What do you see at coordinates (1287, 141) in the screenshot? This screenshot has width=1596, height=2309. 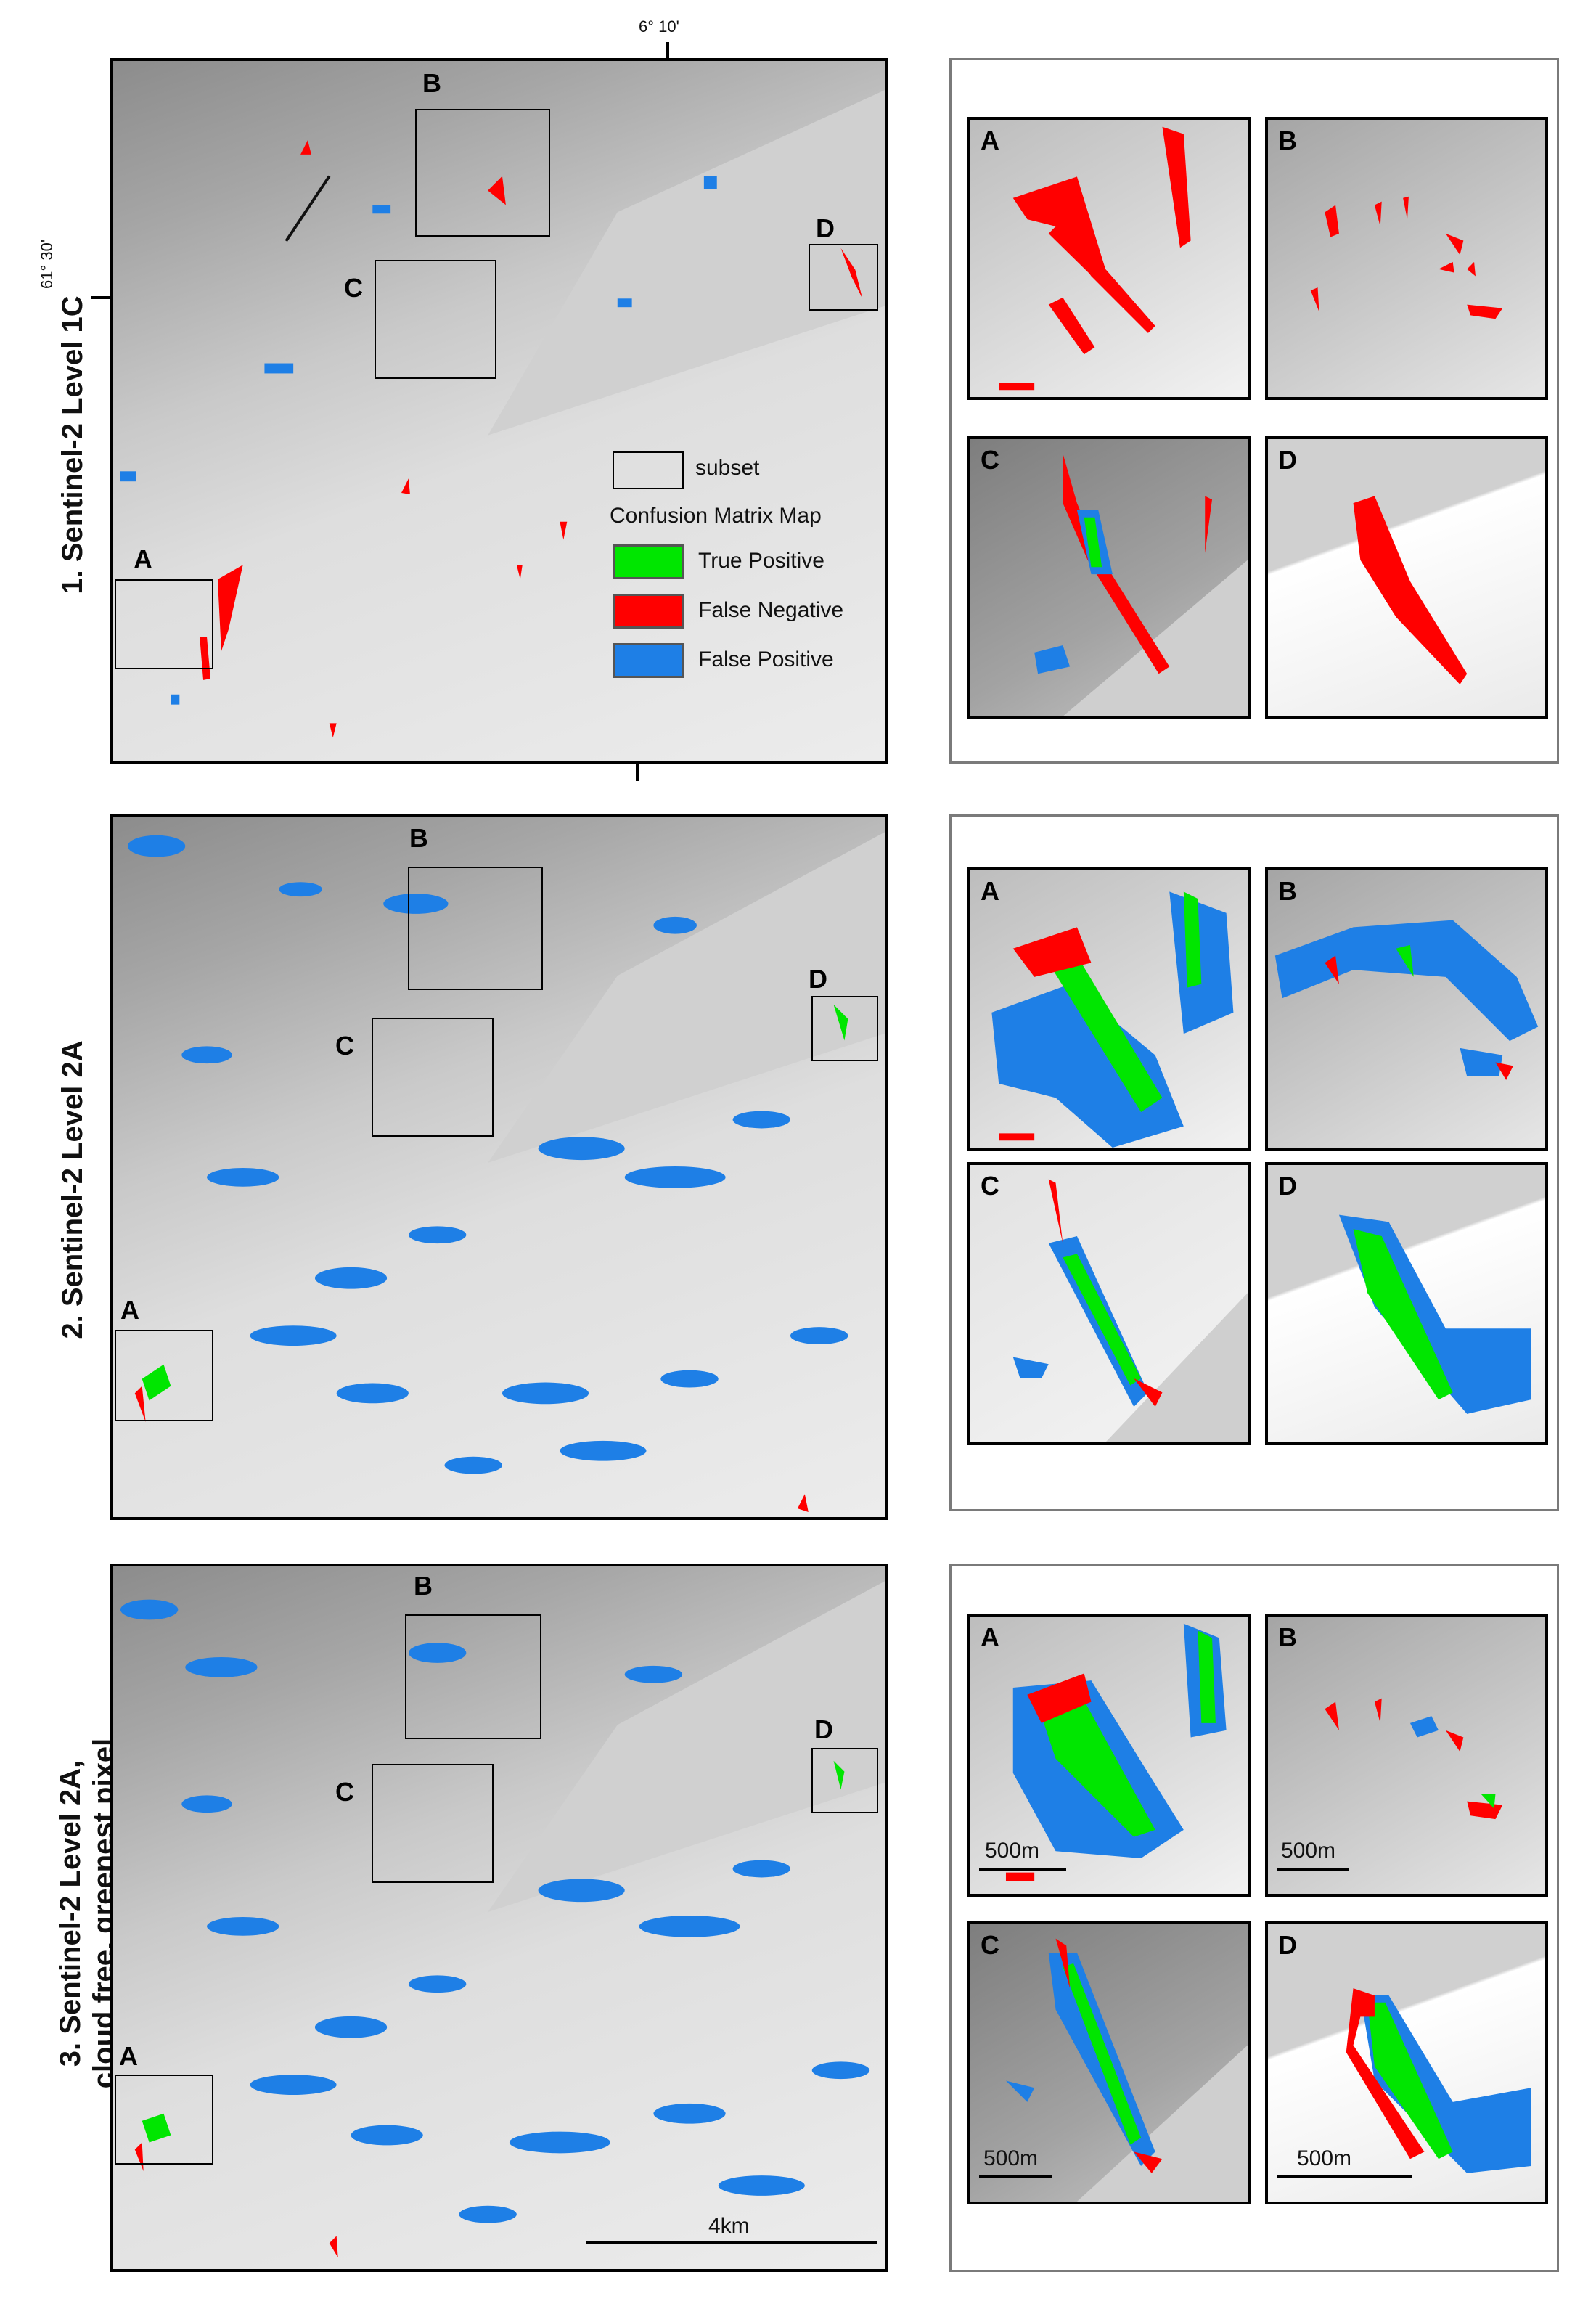 I see `inset-1b-letter: B` at bounding box center [1287, 141].